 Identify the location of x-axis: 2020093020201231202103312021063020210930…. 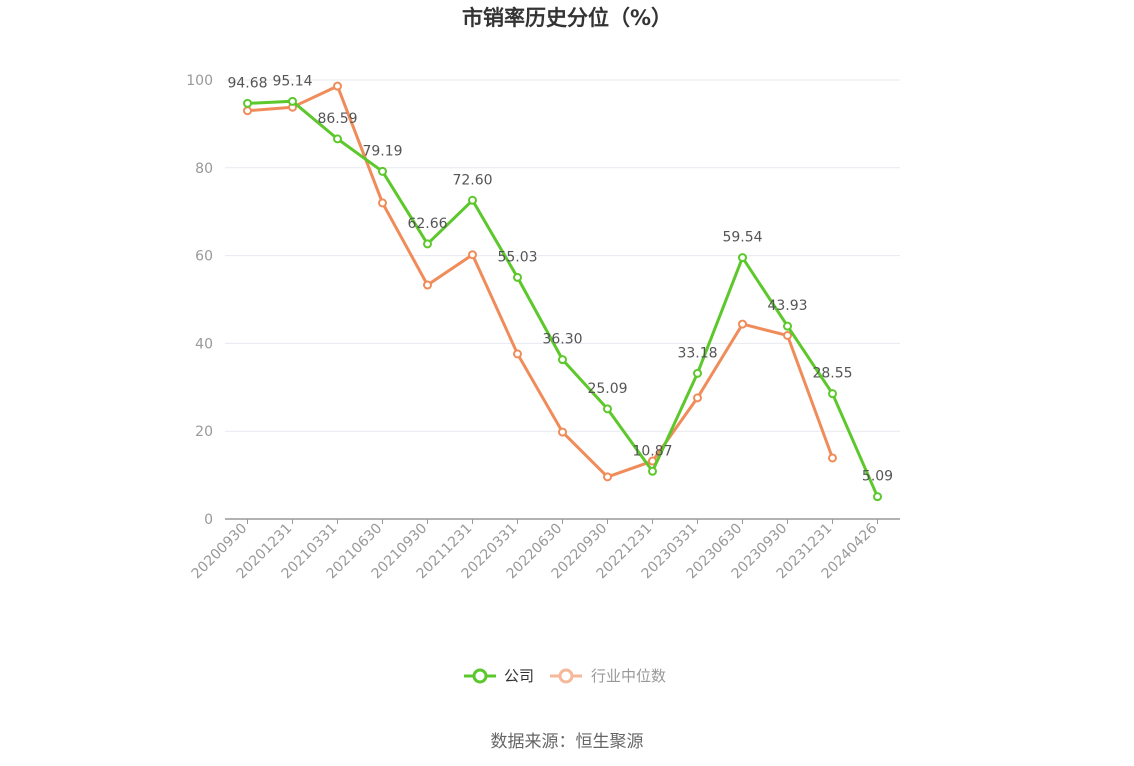
(544, 550).